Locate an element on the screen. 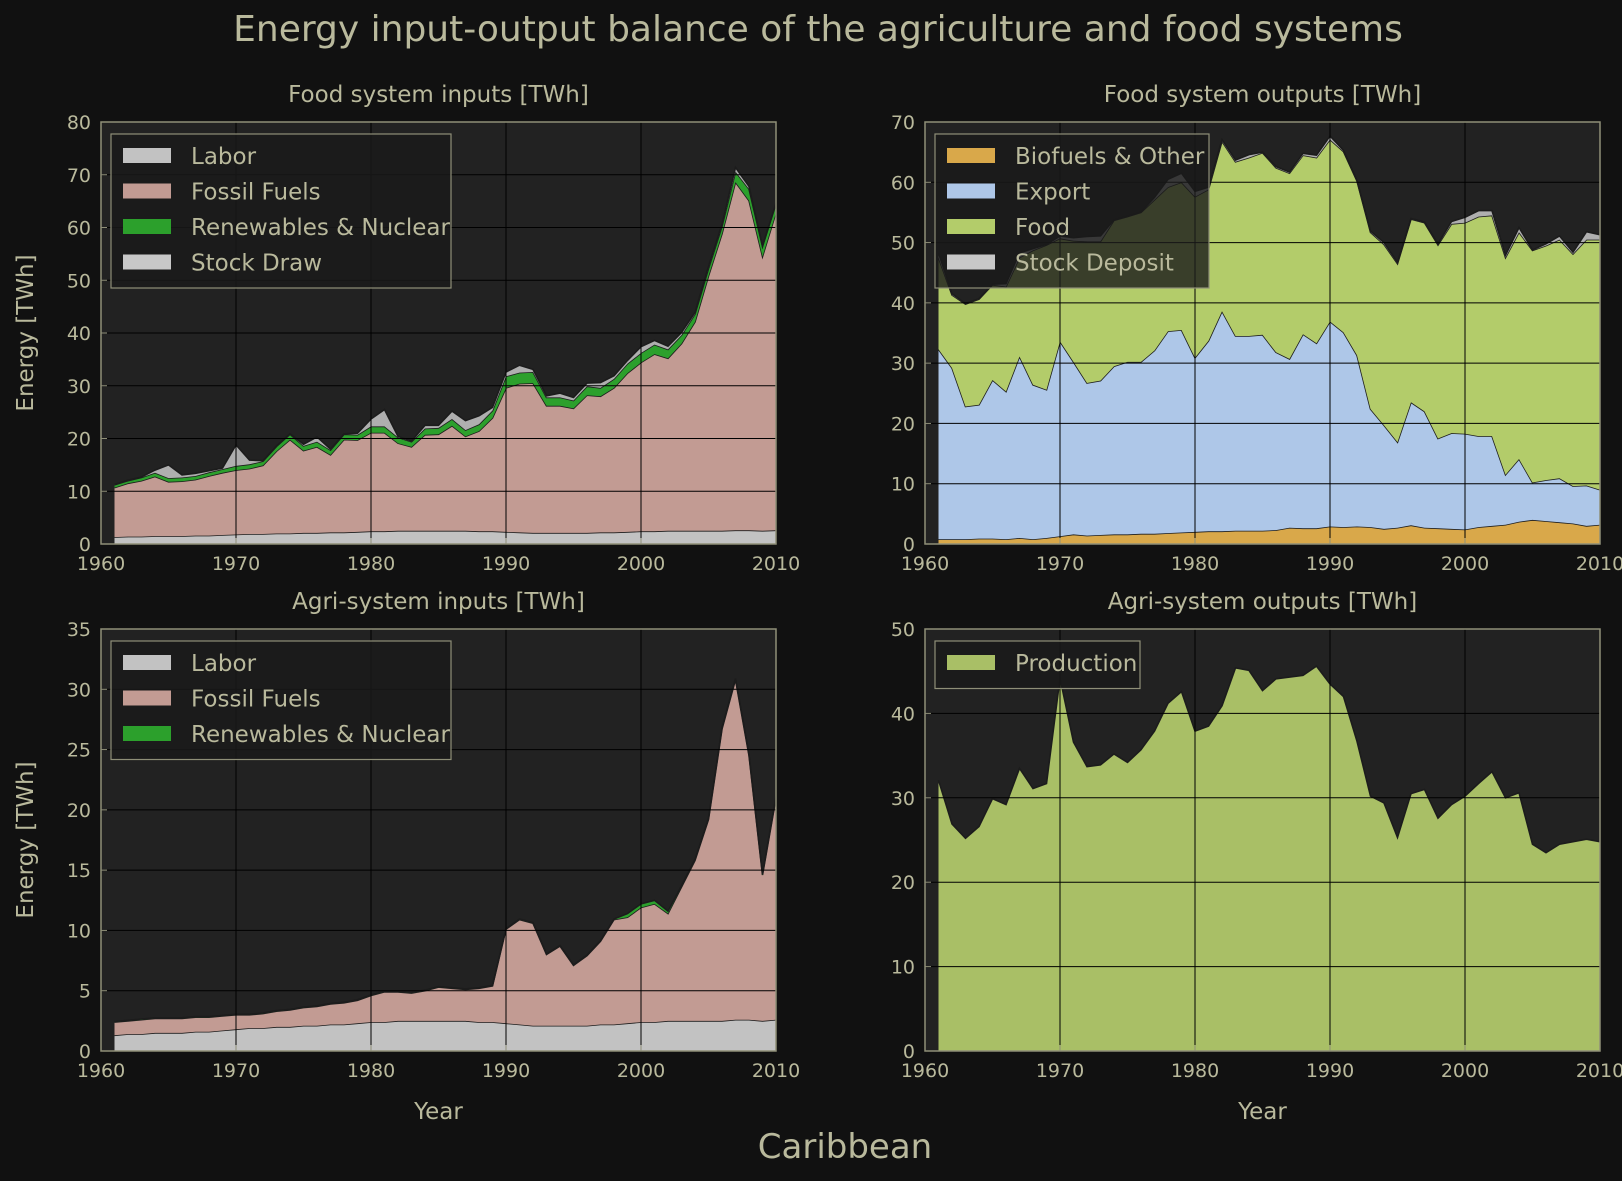 The height and width of the screenshot is (1181, 1622). food-inputs-legend-label-labor: Labor is located at coordinates (224, 157).